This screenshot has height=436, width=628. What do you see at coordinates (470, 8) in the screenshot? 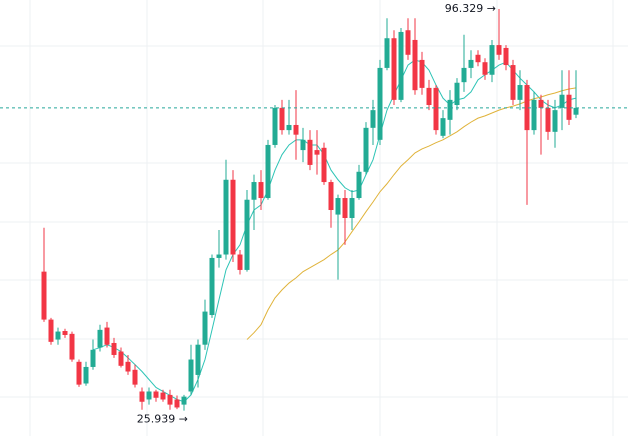
I see `high-label: 96.329 →` at bounding box center [470, 8].